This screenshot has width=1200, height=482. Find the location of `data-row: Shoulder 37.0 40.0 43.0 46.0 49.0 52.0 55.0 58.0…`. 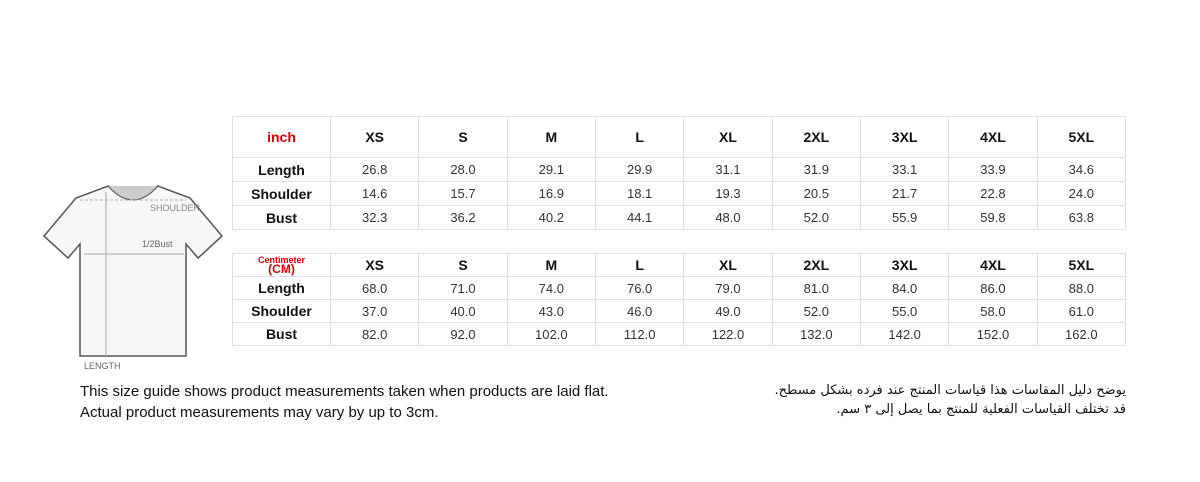

data-row: Shoulder 37.0 40.0 43.0 46.0 49.0 52.0 55.0 58.0… is located at coordinates (679, 311).